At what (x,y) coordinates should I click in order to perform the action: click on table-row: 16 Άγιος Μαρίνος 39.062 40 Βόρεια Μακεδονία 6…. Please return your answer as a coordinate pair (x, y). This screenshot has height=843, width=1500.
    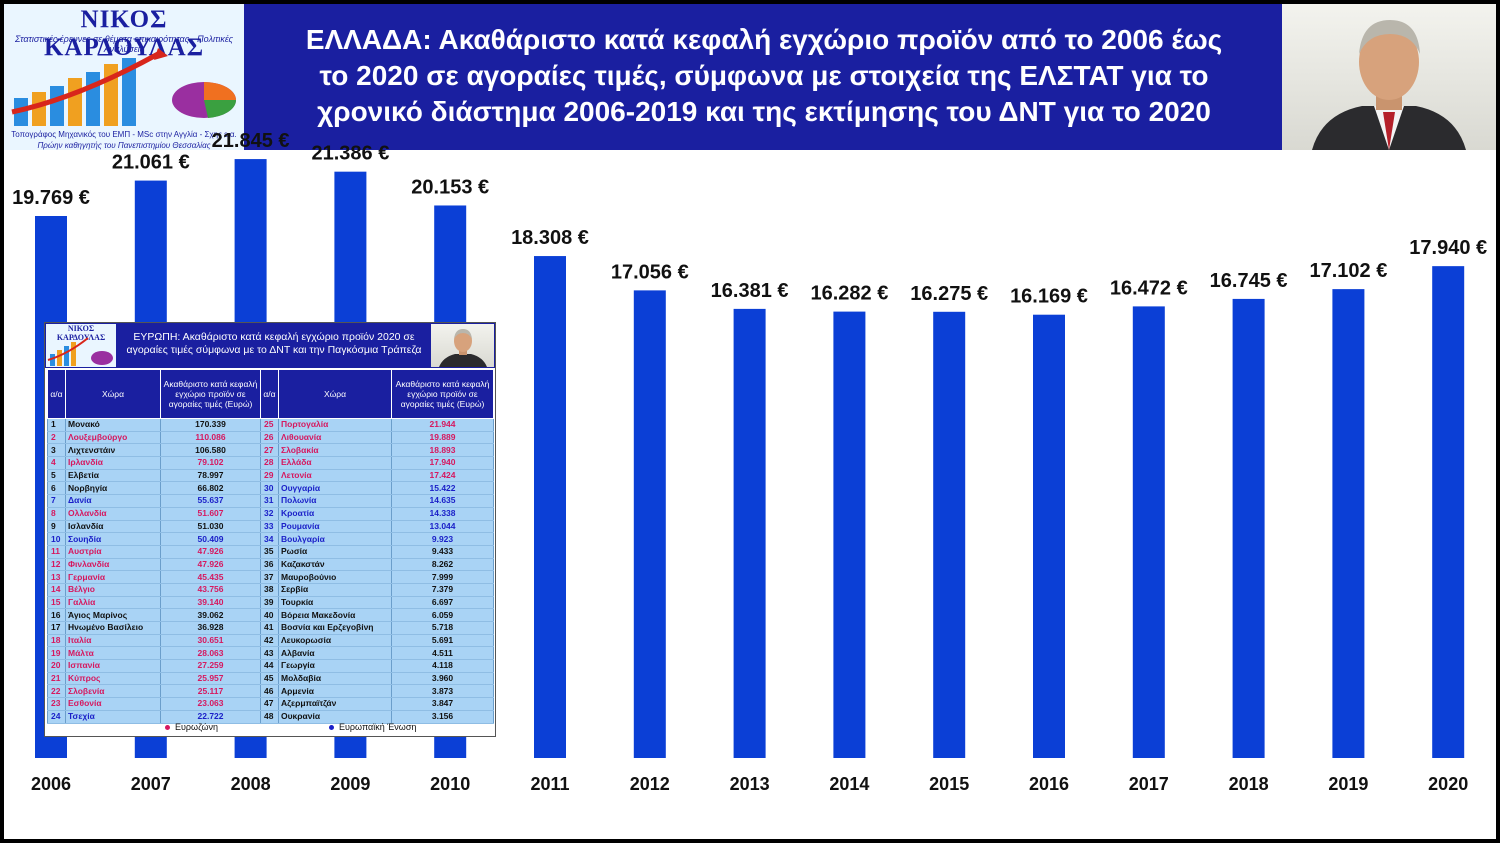
    Looking at the image, I should click on (270, 615).